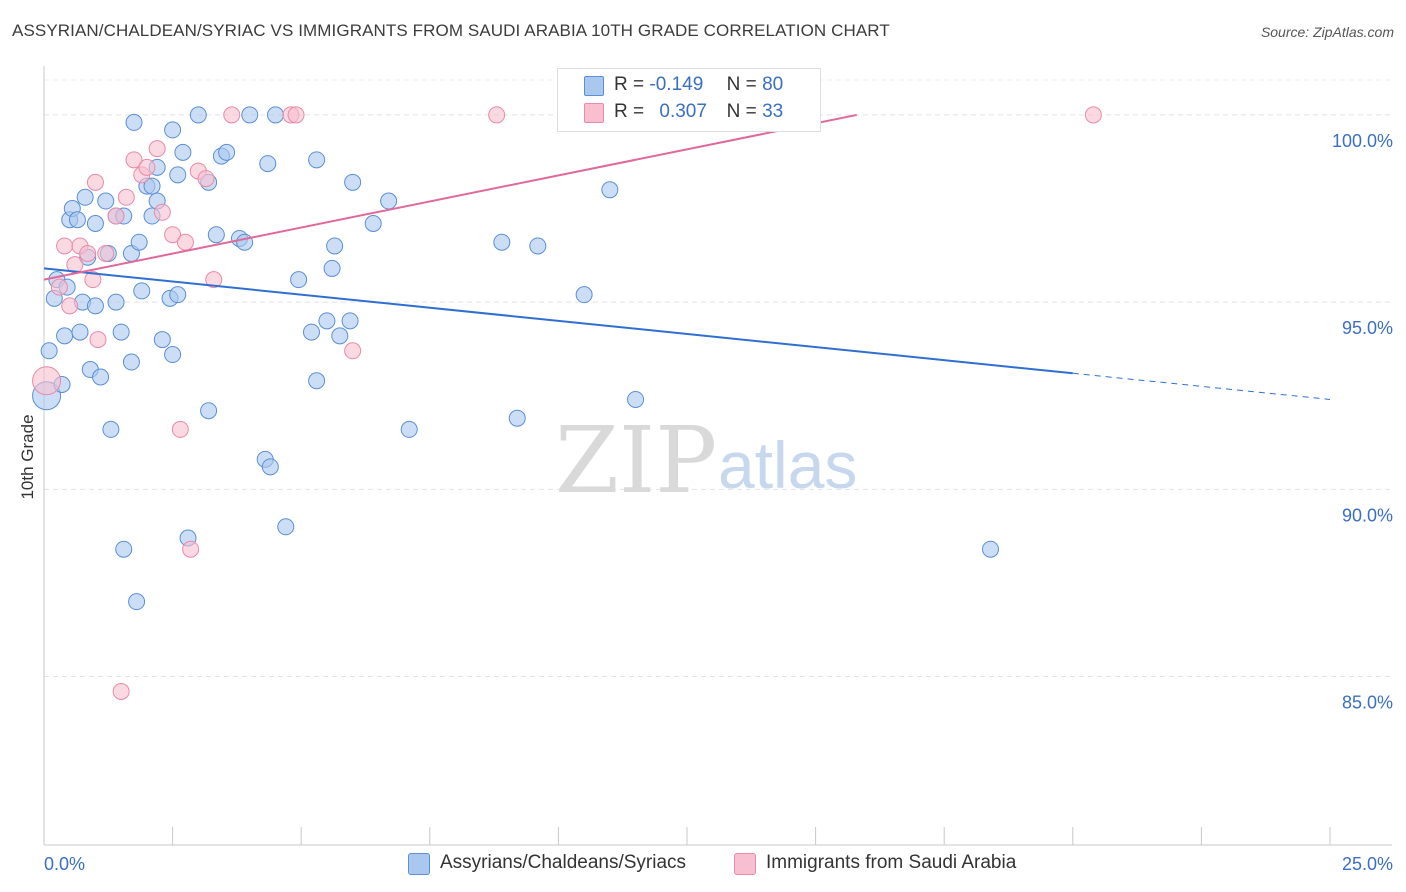 This screenshot has width=1406, height=892. Describe the element at coordinates (64, 864) in the screenshot. I see `x-tick-label-min: 0.0%` at that location.